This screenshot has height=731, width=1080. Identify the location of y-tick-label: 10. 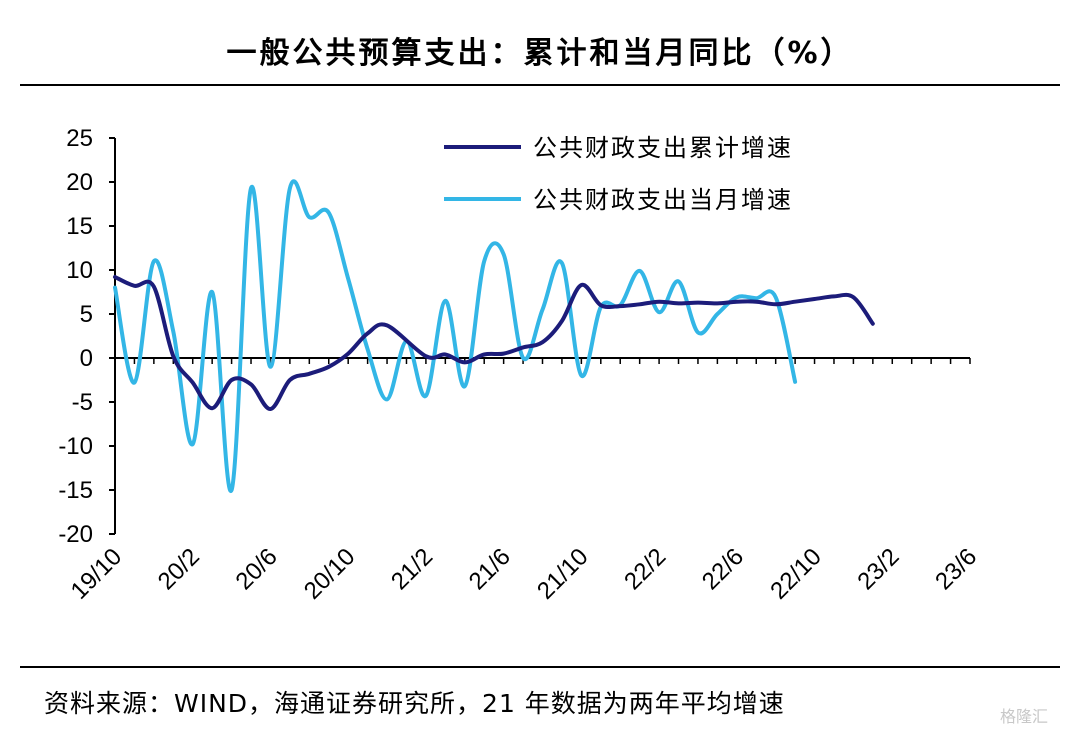
(79, 270).